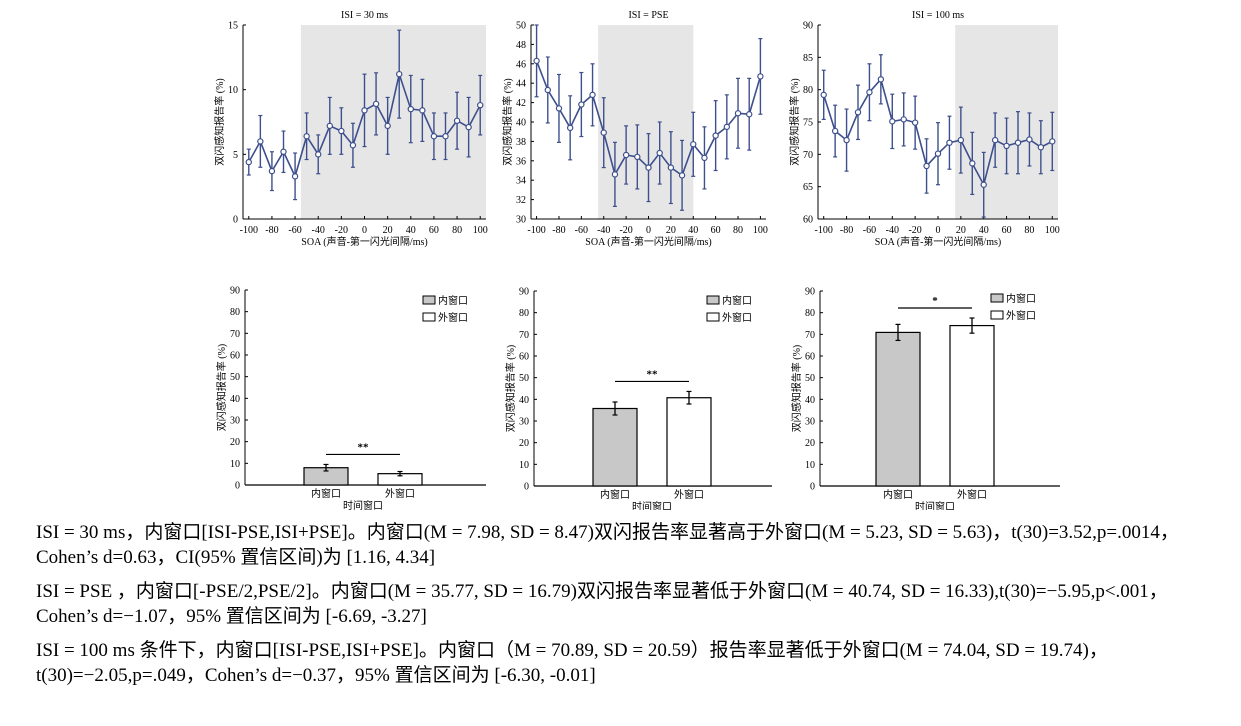  I want to click on chart-title: ISI = 30 ms, so click(364, 15).